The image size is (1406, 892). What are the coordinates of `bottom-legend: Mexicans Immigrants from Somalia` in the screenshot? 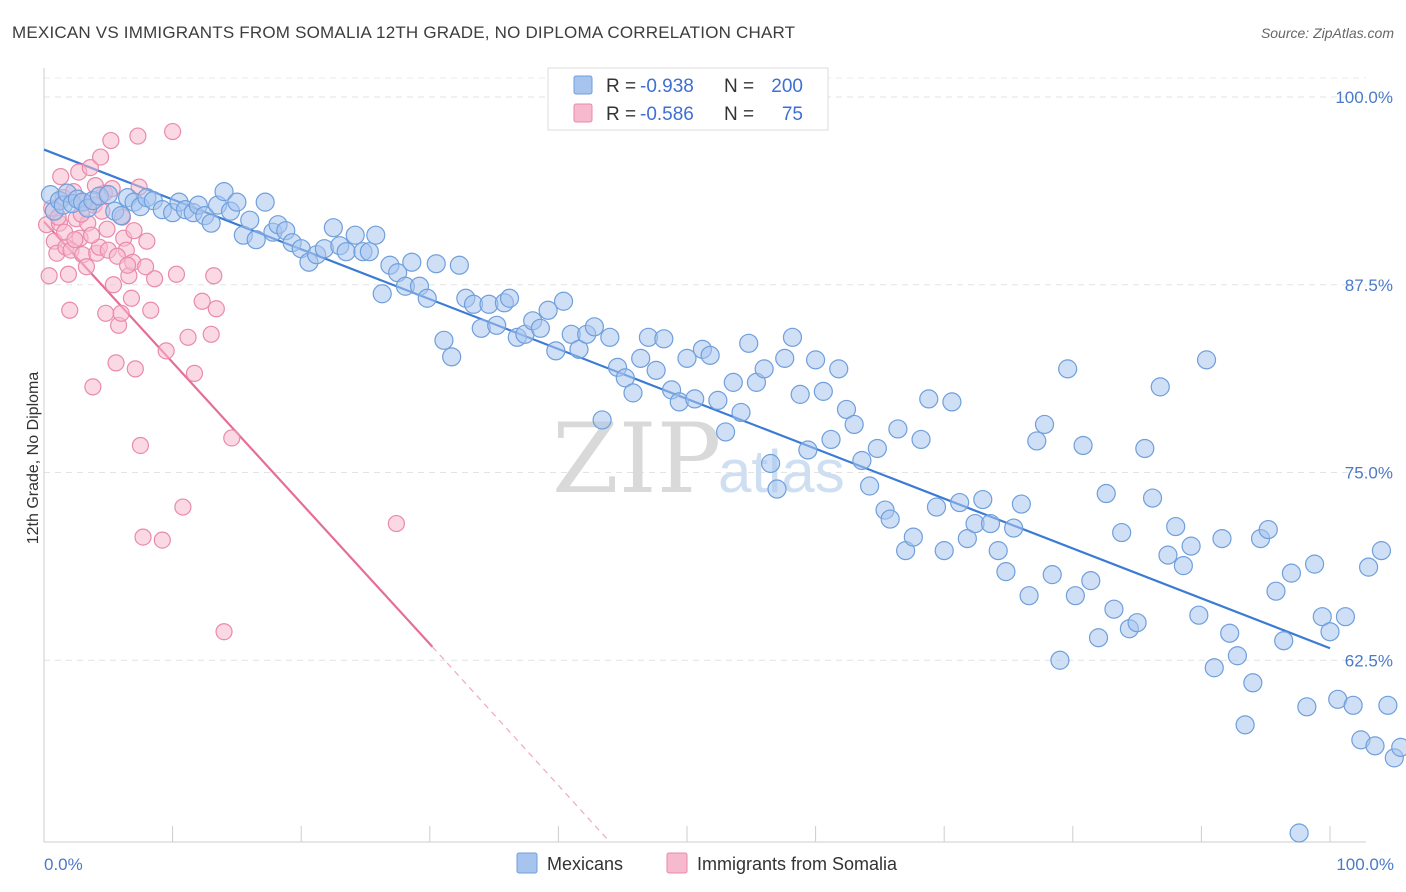 It's located at (707, 863).